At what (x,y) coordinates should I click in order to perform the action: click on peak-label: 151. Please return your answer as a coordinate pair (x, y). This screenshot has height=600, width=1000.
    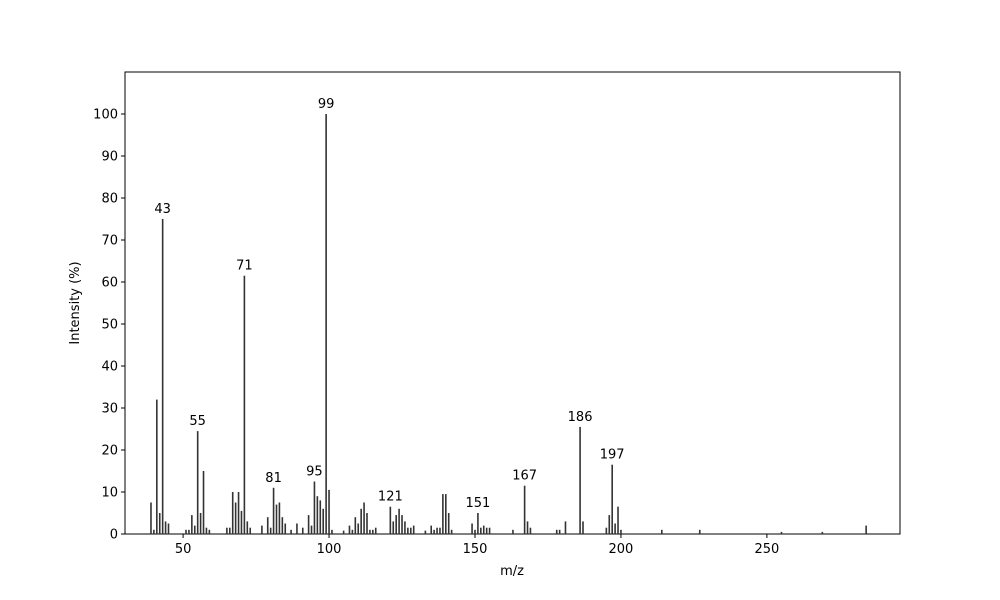
    Looking at the image, I should click on (477, 503).